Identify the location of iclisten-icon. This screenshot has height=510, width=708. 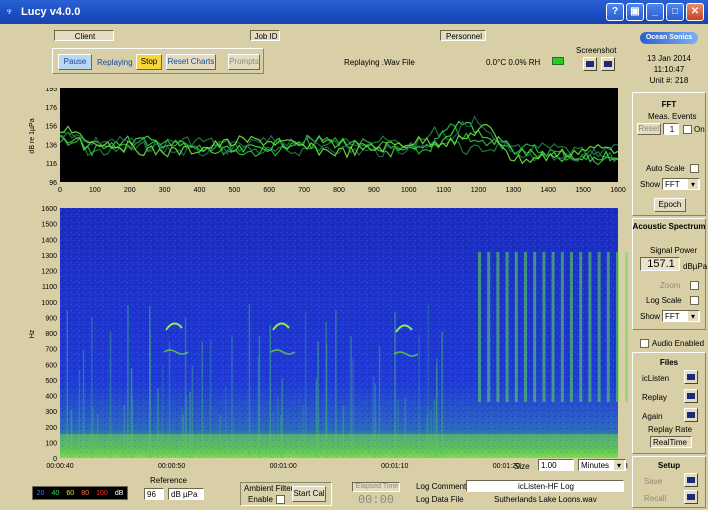
(691, 377).